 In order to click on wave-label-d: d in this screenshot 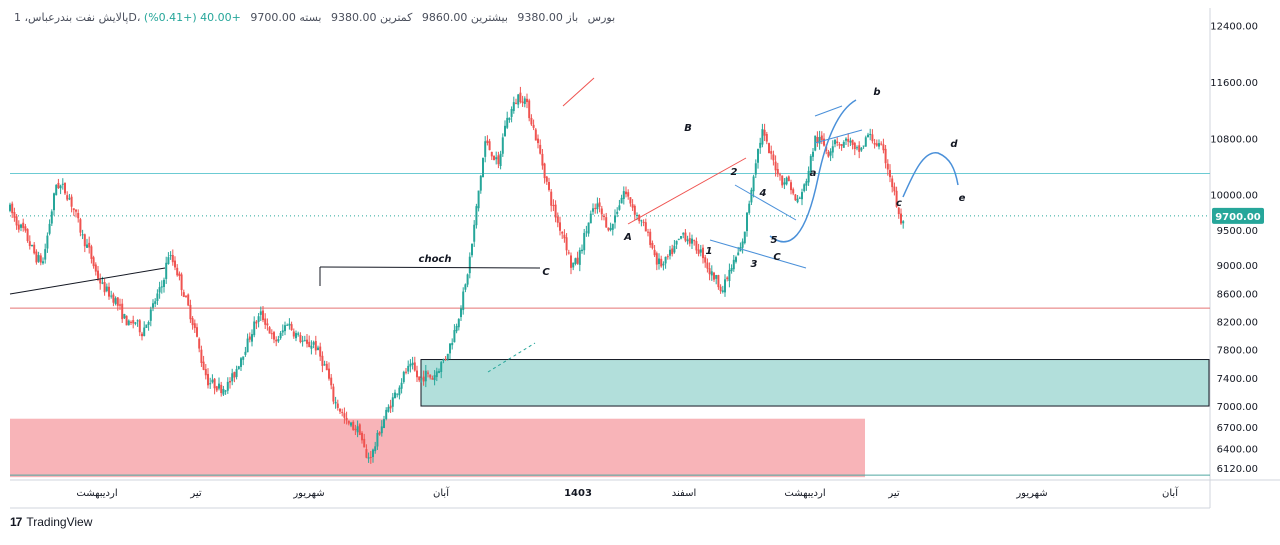, I will do `click(954, 144)`.